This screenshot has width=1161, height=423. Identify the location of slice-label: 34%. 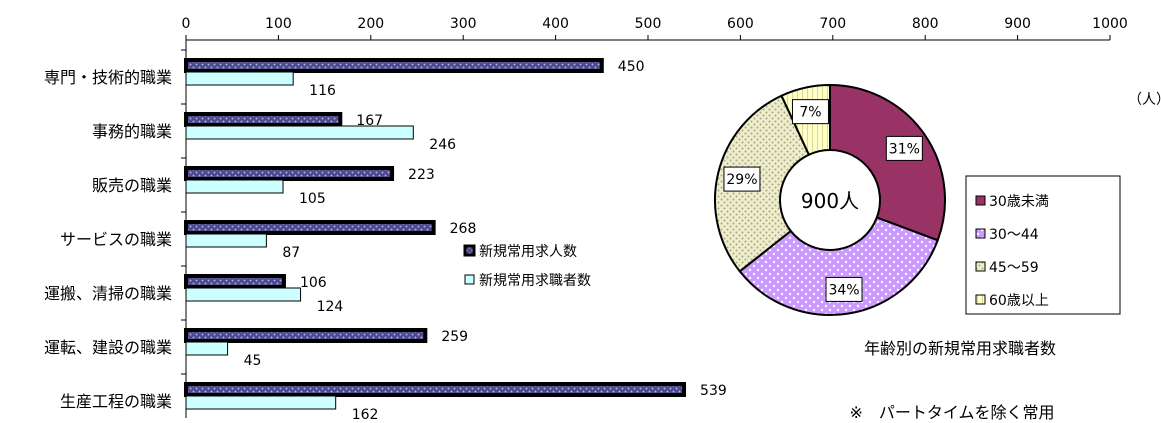
(843, 290).